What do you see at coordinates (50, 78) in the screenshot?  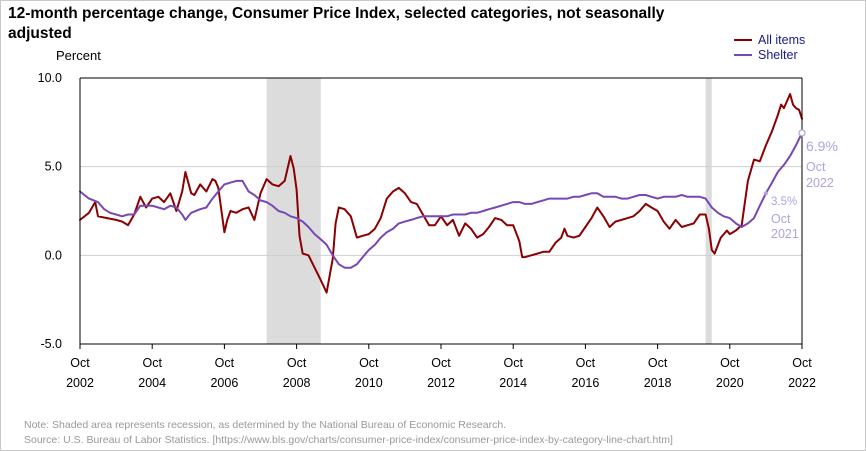 I see `y-tick-label: 10.0` at bounding box center [50, 78].